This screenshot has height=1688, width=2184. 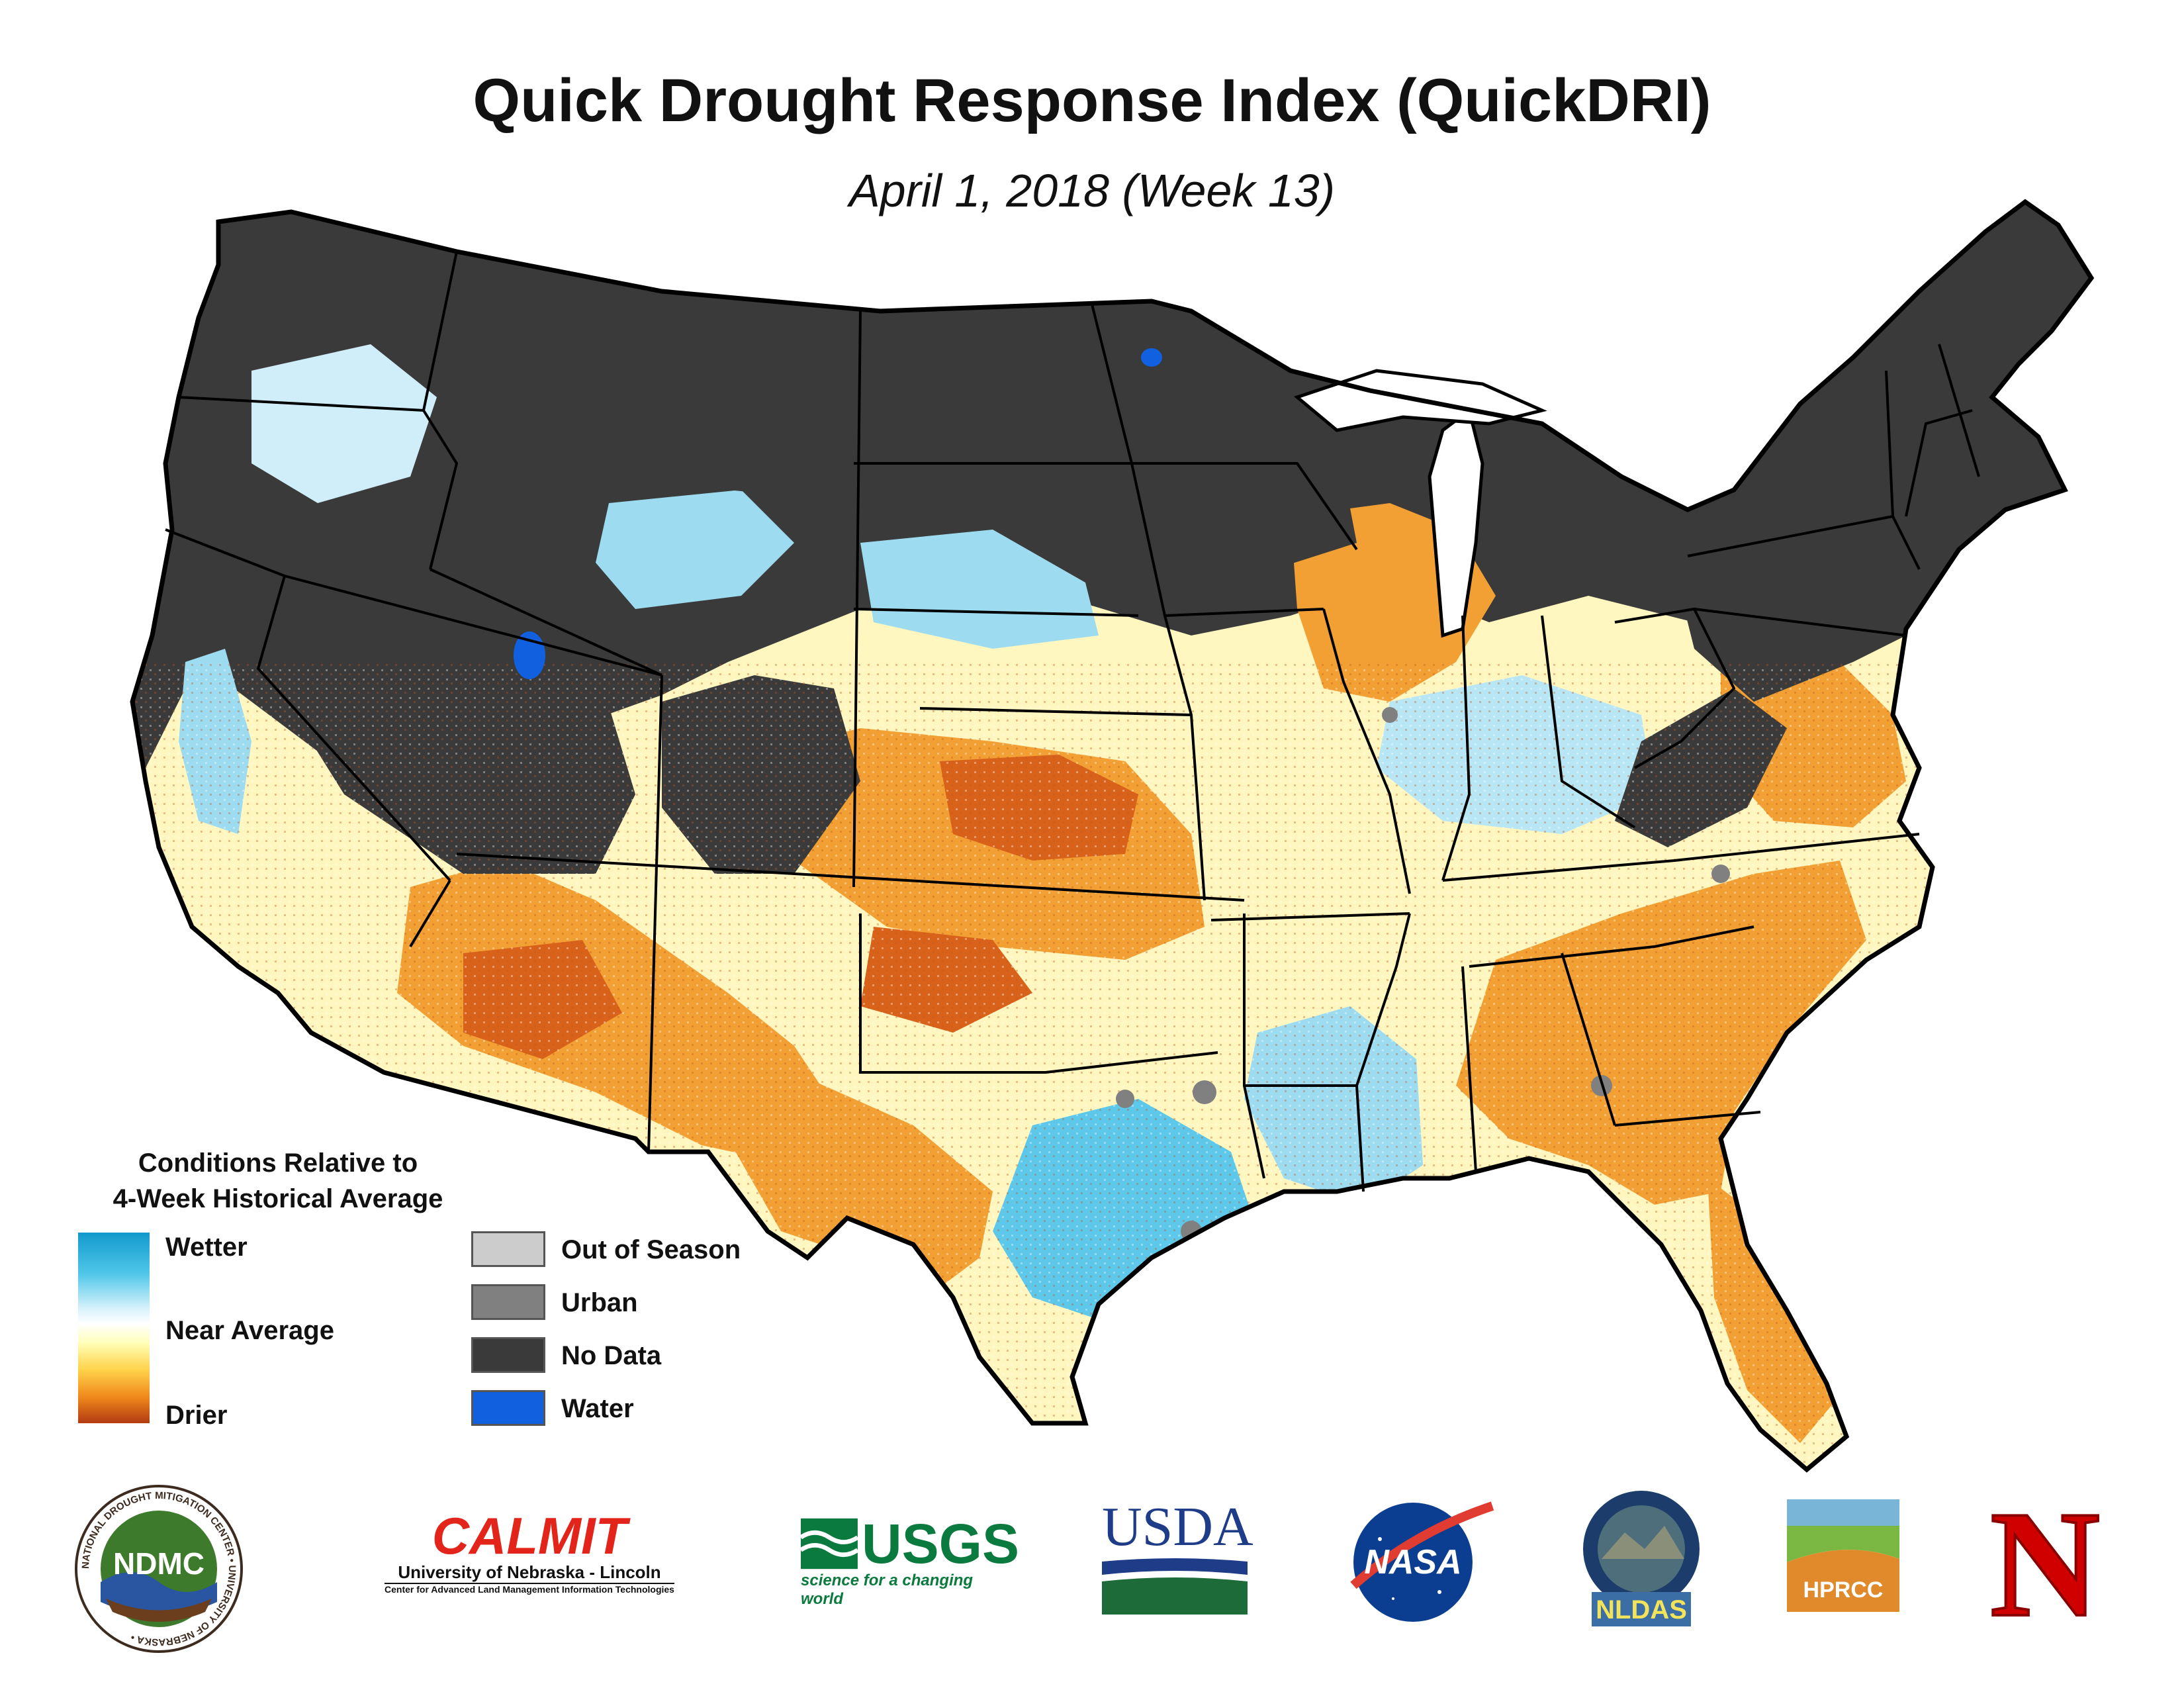 What do you see at coordinates (599, 1302) in the screenshot?
I see `legend-label-urban: Urban` at bounding box center [599, 1302].